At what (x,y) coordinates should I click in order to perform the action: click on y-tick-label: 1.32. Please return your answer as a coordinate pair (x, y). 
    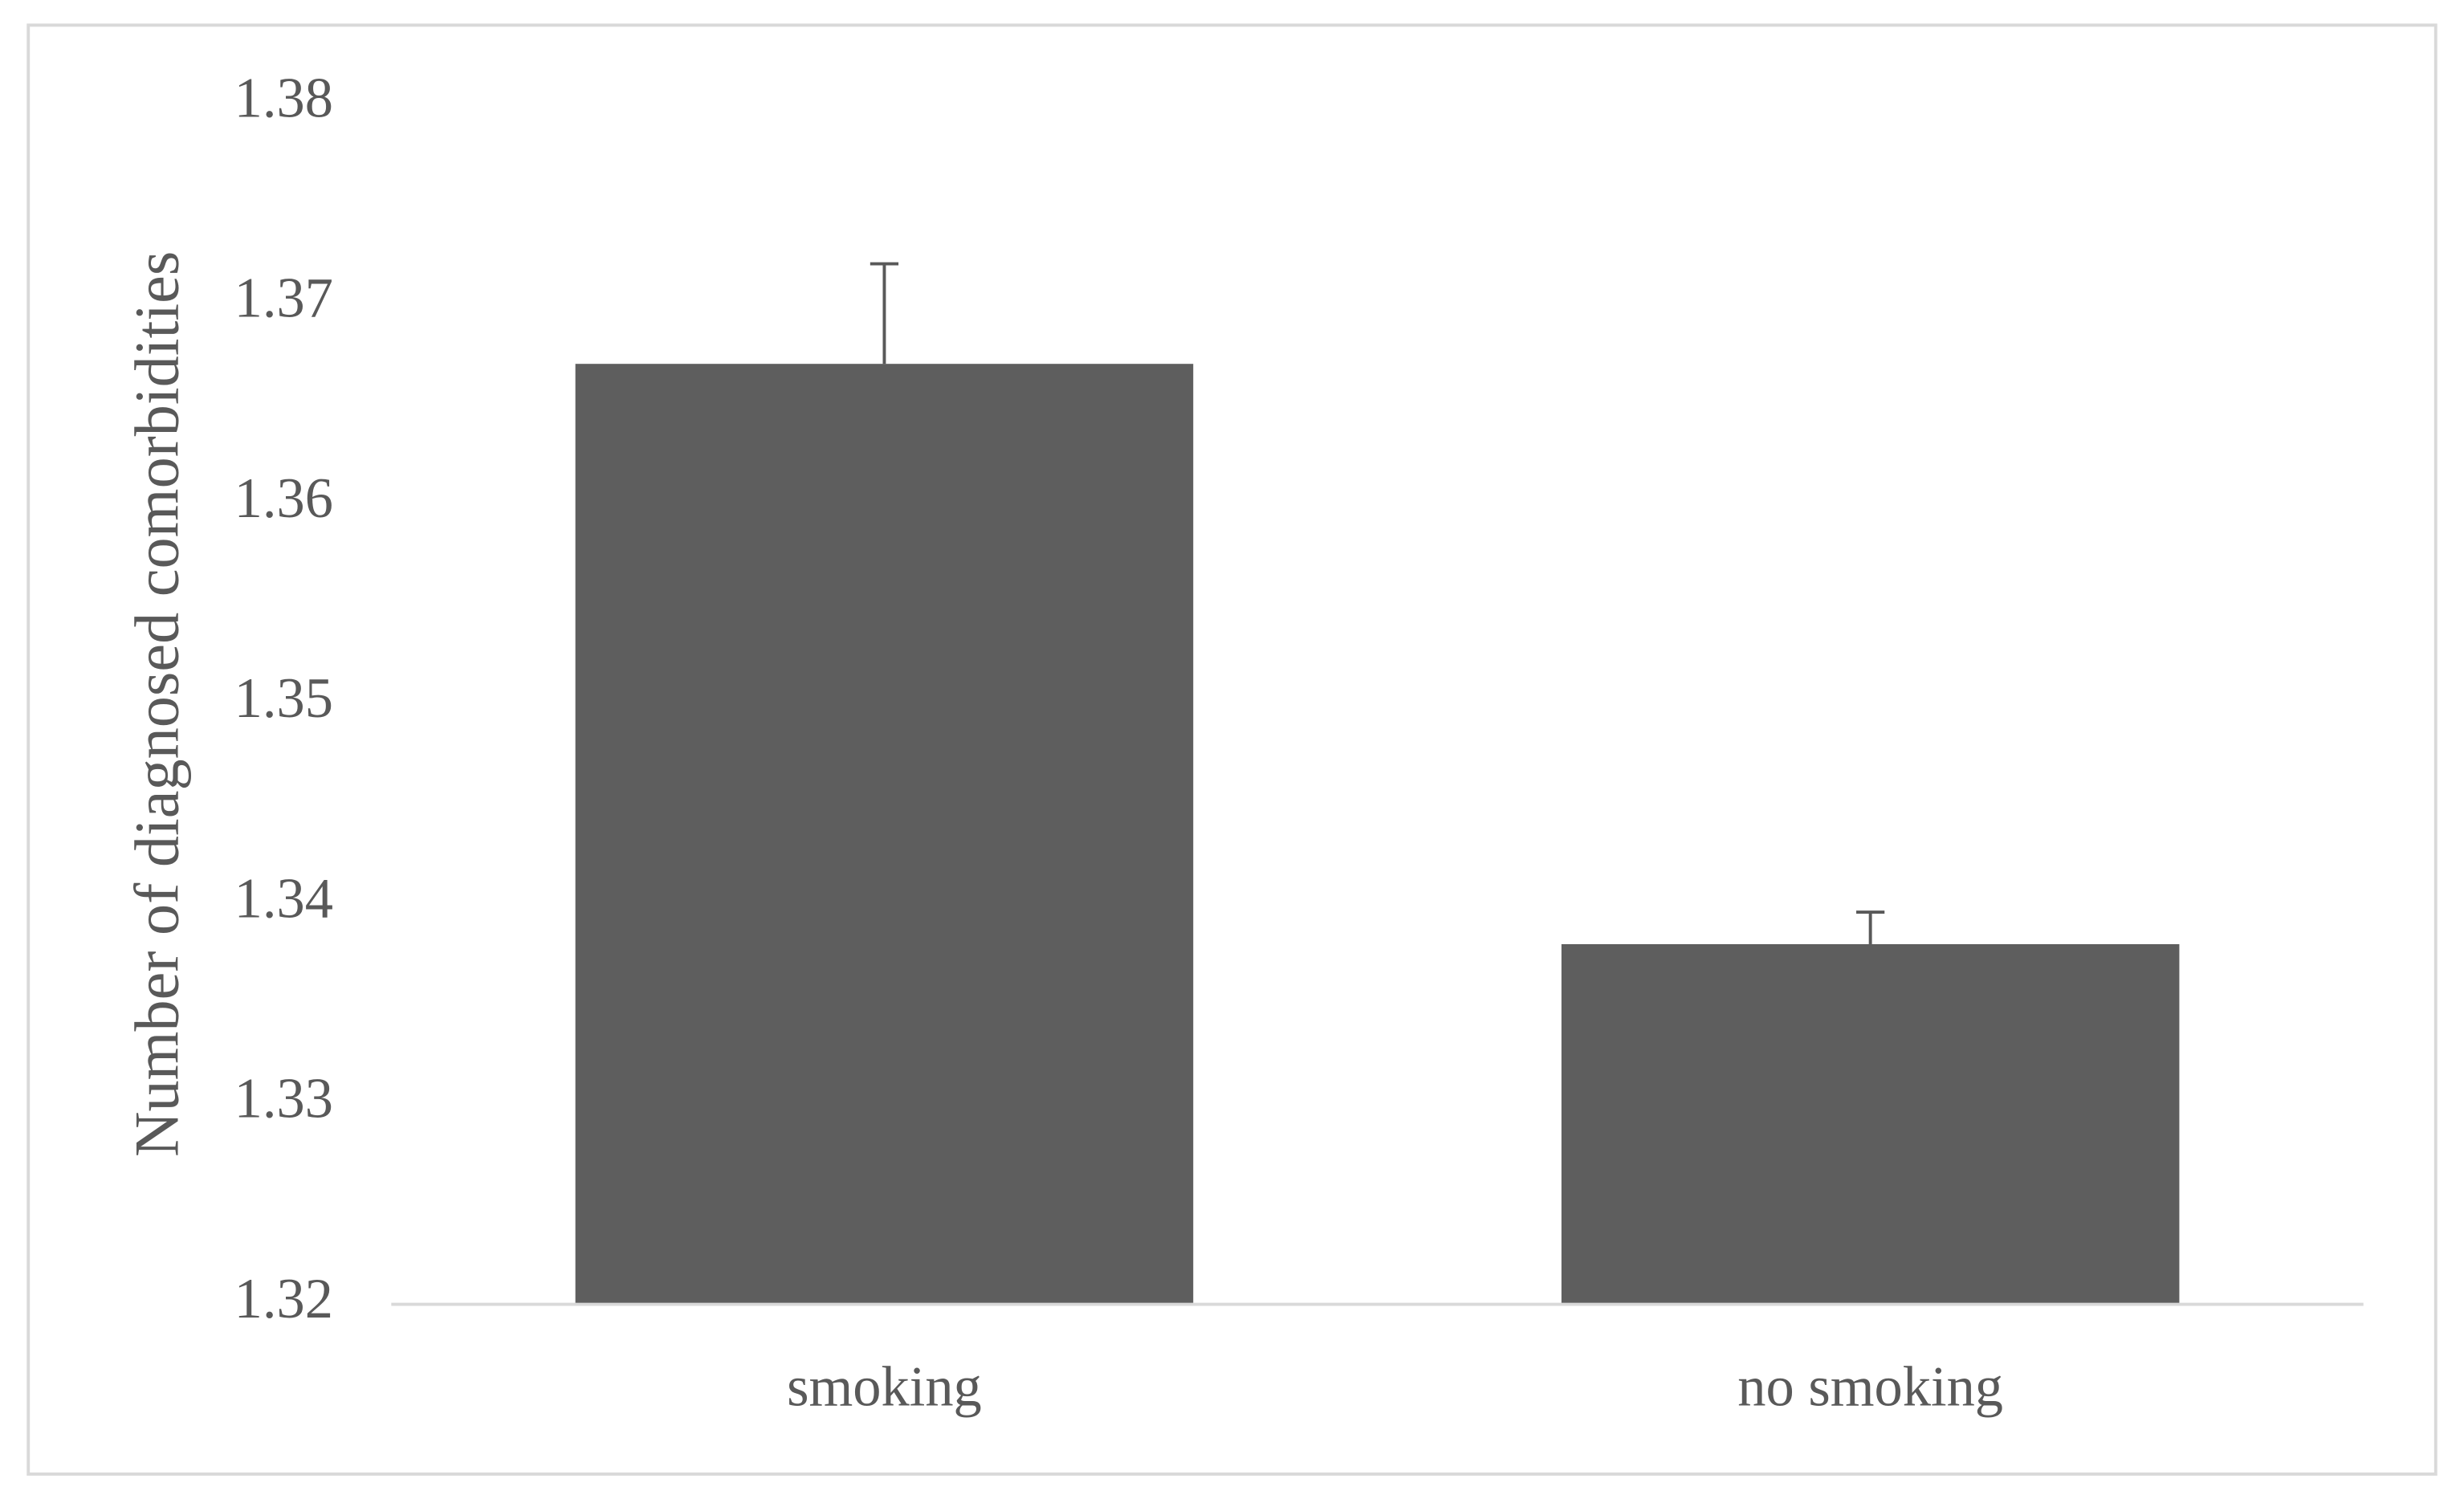
    Looking at the image, I should click on (283, 1299).